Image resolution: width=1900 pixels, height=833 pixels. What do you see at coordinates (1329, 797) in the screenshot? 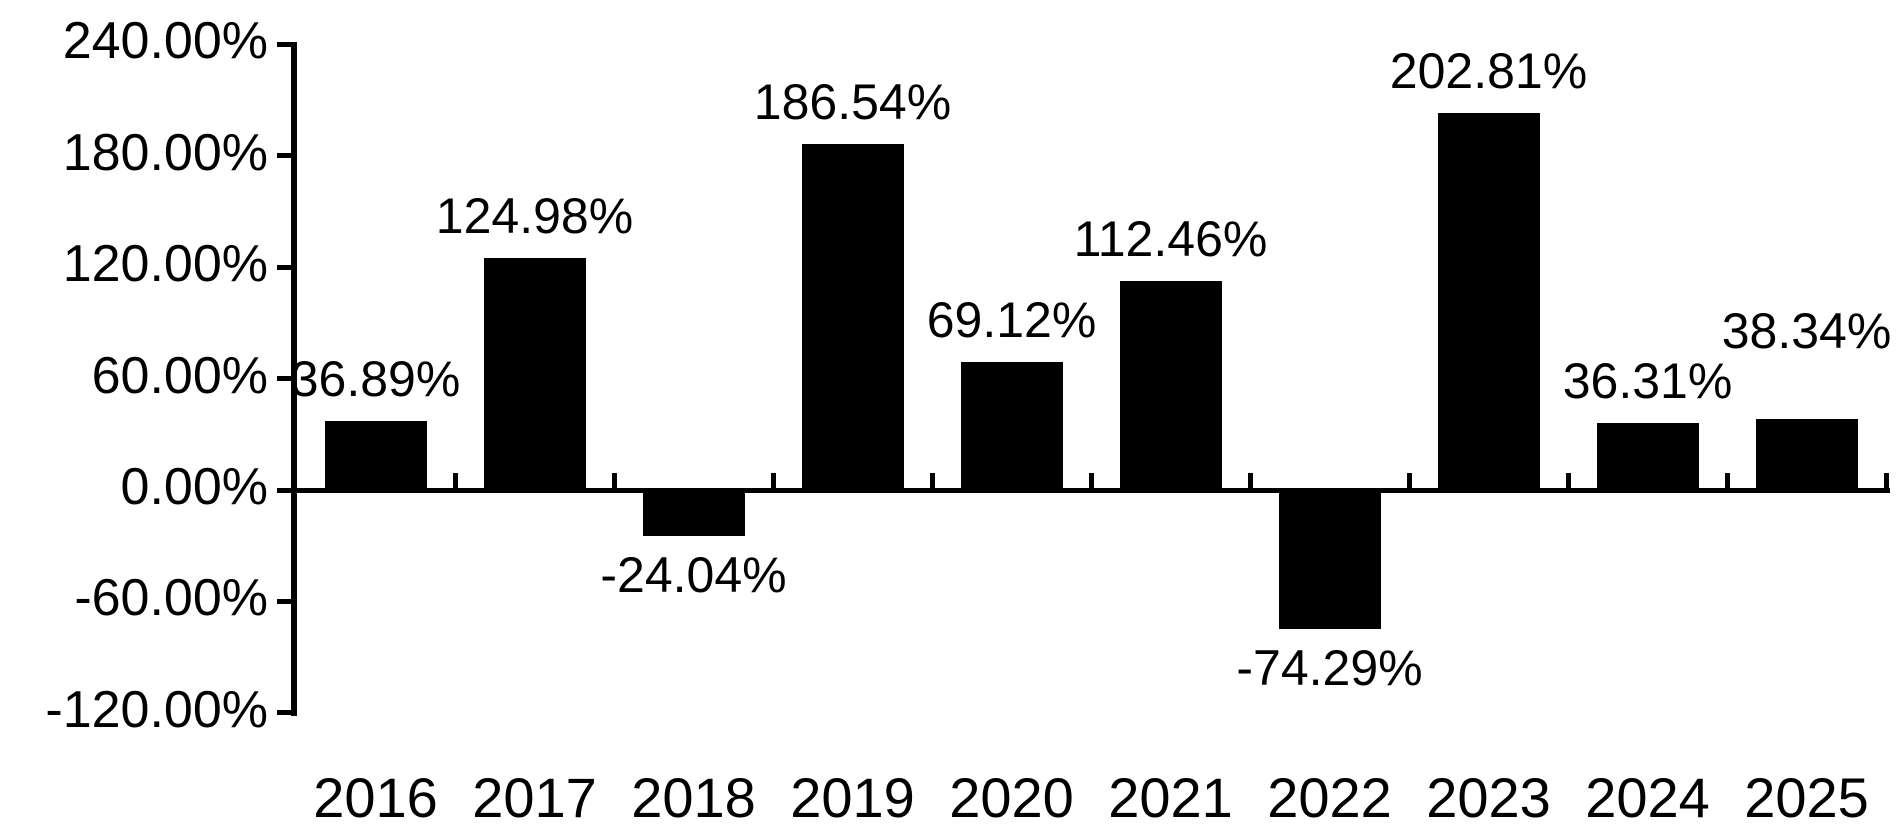
I see `x-axis-label-2022: 2022` at bounding box center [1329, 797].